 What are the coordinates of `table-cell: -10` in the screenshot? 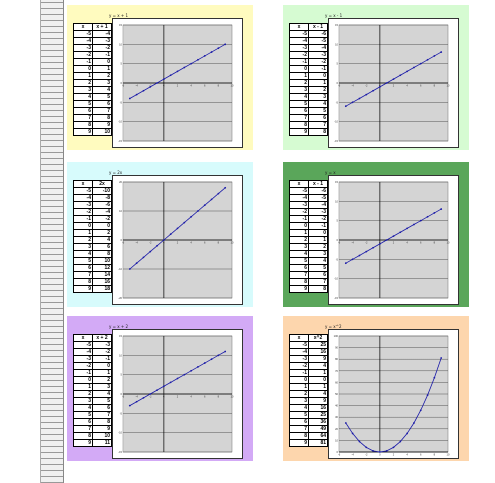 It's located at (102, 191).